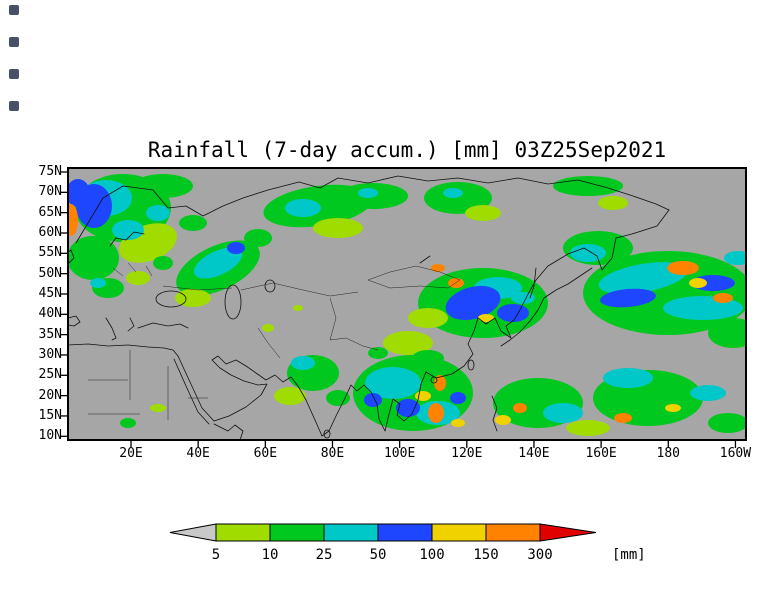 The image size is (784, 612). Describe the element at coordinates (372, 209) in the screenshot. I see `coastline-arctic` at that location.